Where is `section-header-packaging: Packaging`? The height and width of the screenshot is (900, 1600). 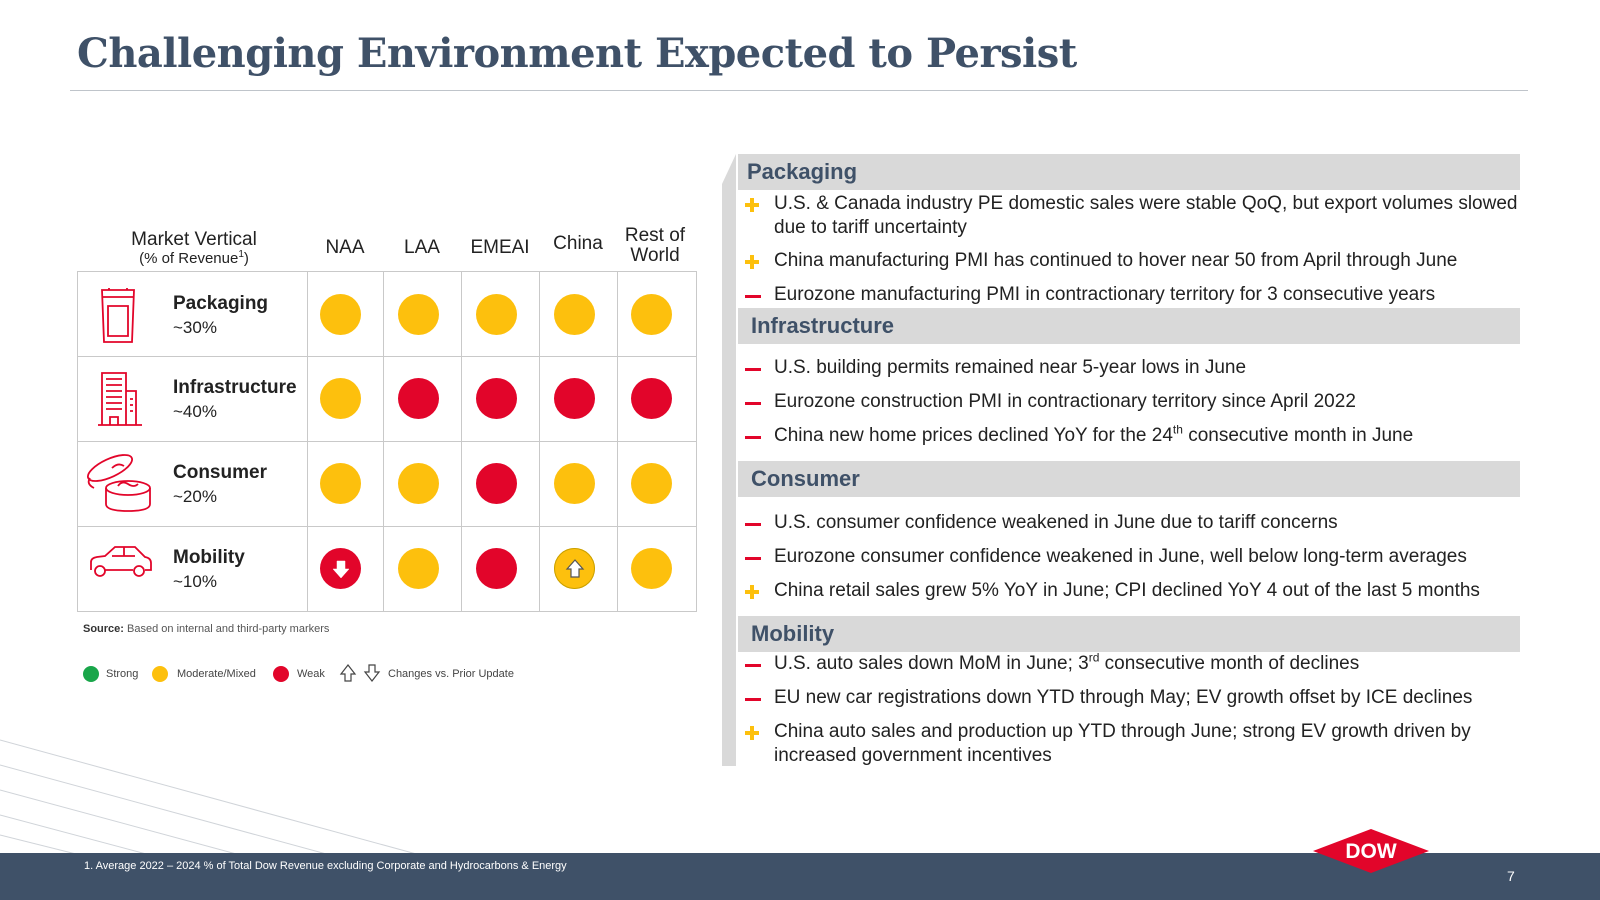
section-header-packaging: Packaging is located at coordinates (1129, 172).